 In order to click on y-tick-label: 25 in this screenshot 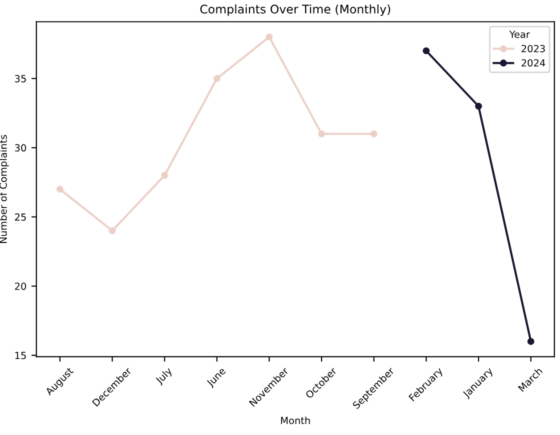, I will do `click(20, 217)`.